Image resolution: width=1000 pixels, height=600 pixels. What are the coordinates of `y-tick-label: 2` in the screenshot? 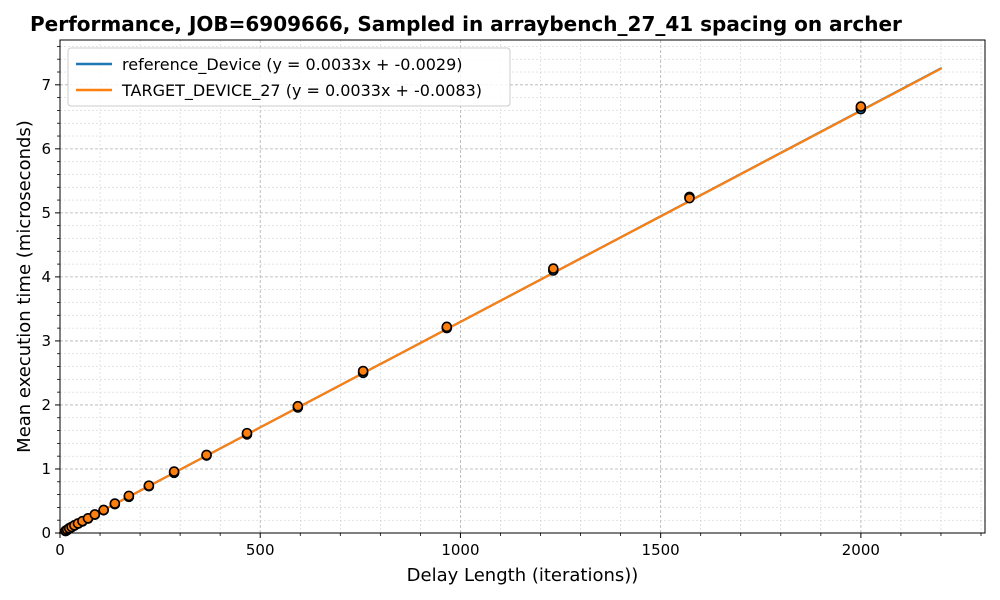 It's located at (46, 405).